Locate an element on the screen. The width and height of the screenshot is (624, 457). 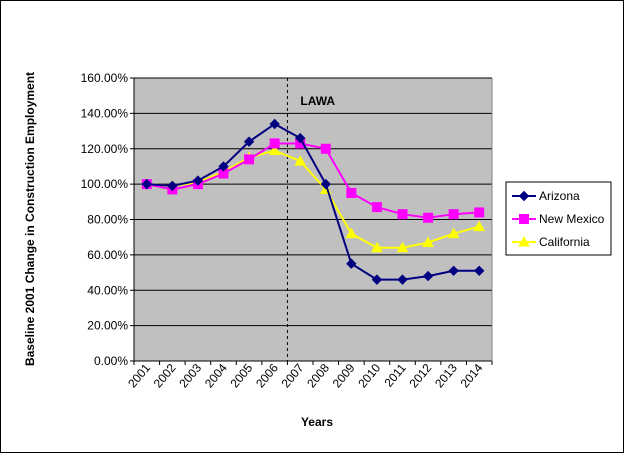
legend: Arizona New Mexico California is located at coordinates (558, 218).